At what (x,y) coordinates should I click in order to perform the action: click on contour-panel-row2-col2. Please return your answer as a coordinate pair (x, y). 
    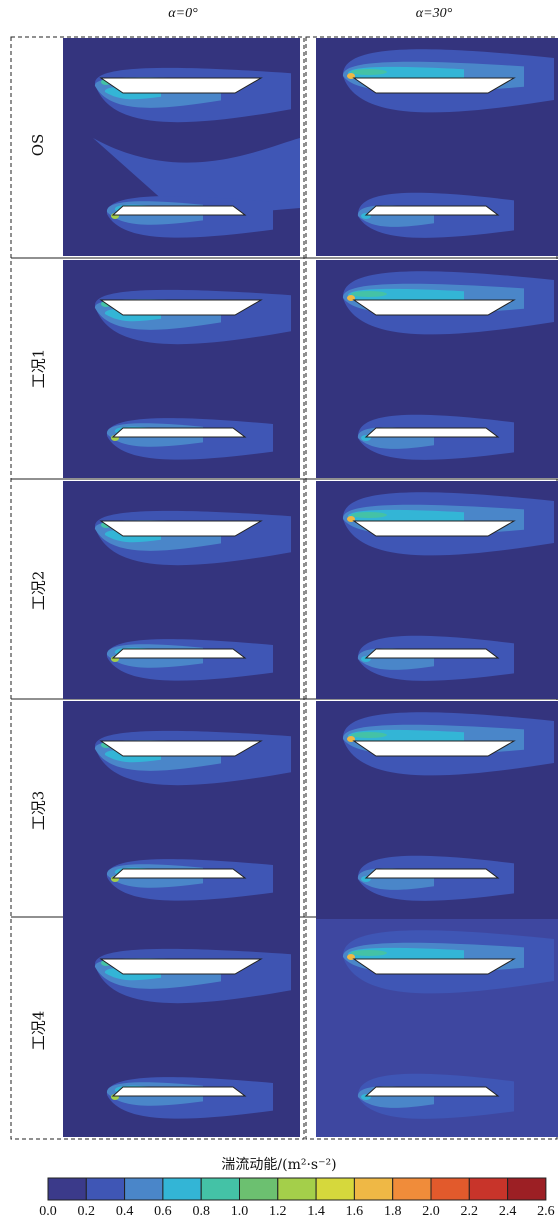
    Looking at the image, I should click on (437, 369).